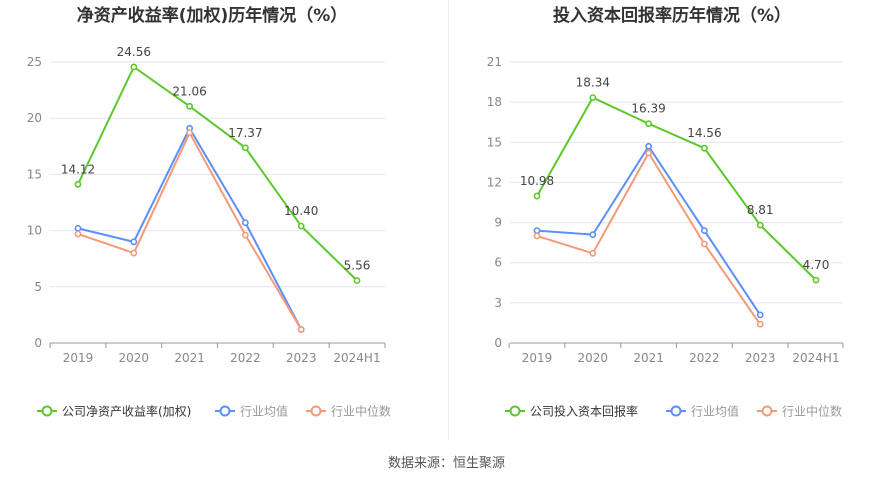 The image size is (893, 481). Describe the element at coordinates (672, 15) in the screenshot. I see `chart-title: 投入资本回报率历年情况（%）` at that location.